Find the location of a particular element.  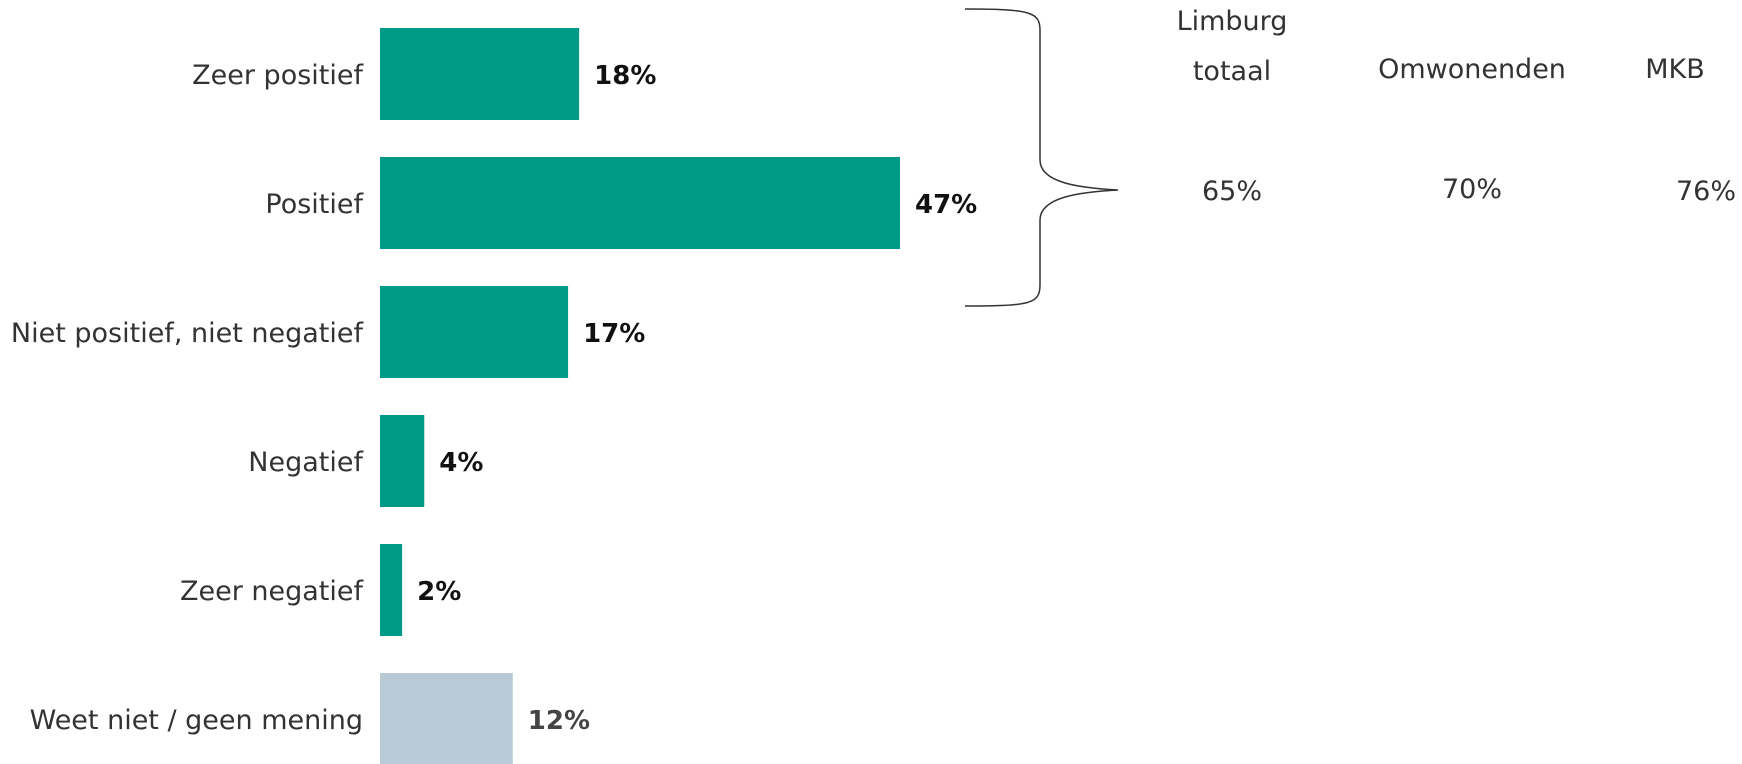

category-label-weet-niet-geen-mening: Weet niet / geen mening is located at coordinates (196, 720).